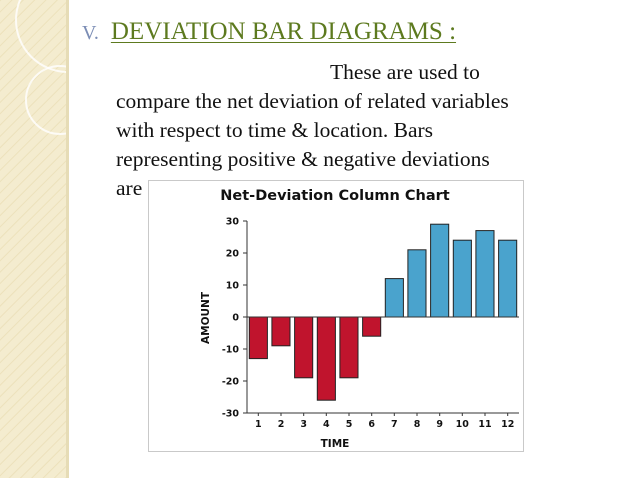  I want to click on y-tick-label: -10, so click(231, 350).